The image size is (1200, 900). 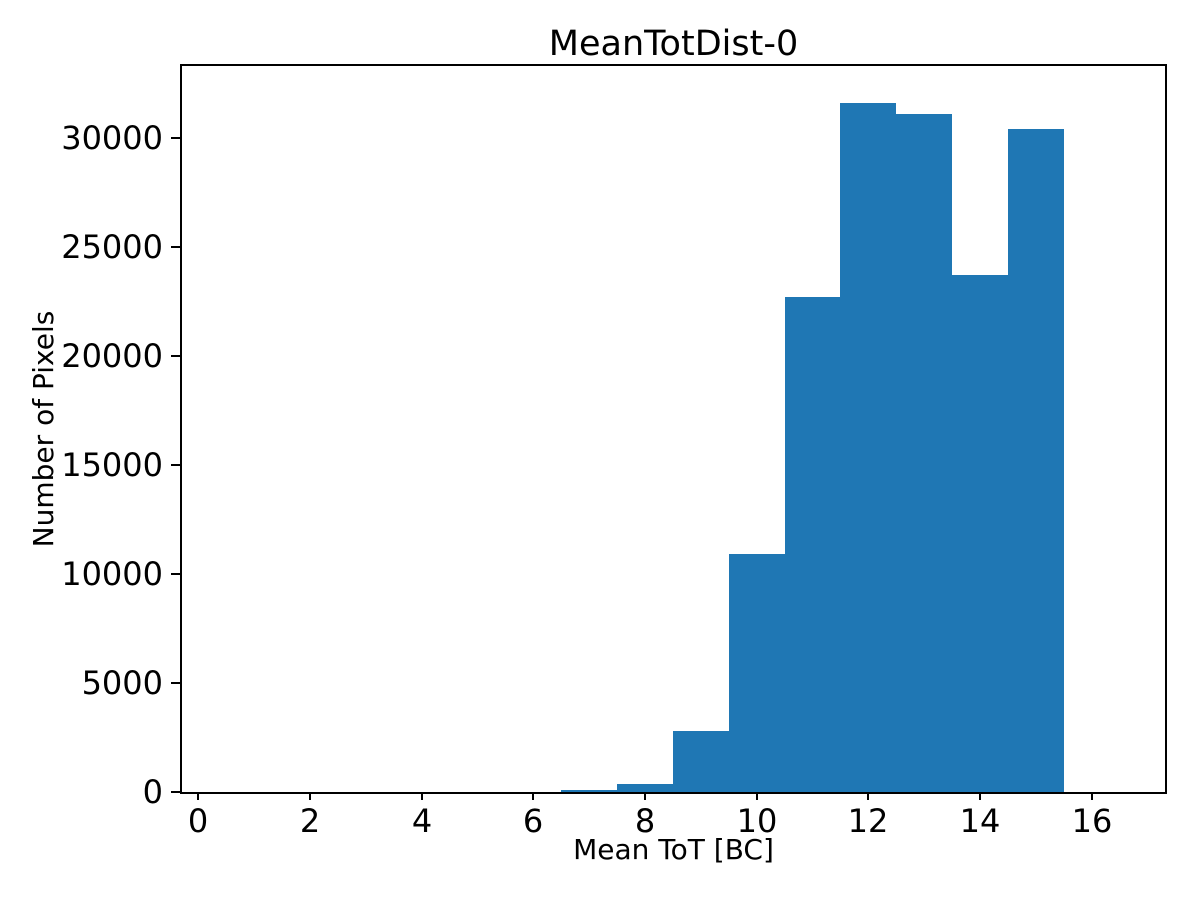 What do you see at coordinates (422, 821) in the screenshot?
I see `x-tick-label: 4` at bounding box center [422, 821].